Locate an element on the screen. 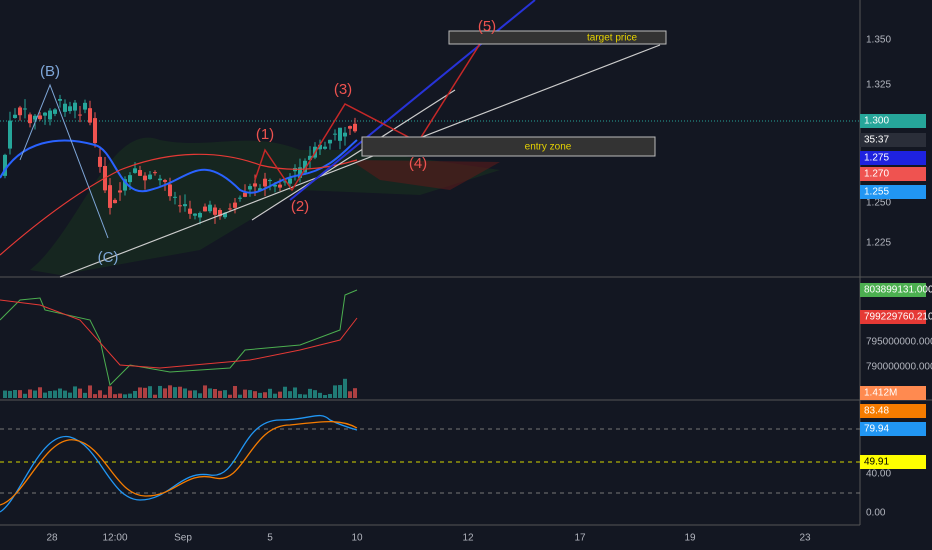 The image size is (932, 550). time-label: 23 is located at coordinates (805, 538).